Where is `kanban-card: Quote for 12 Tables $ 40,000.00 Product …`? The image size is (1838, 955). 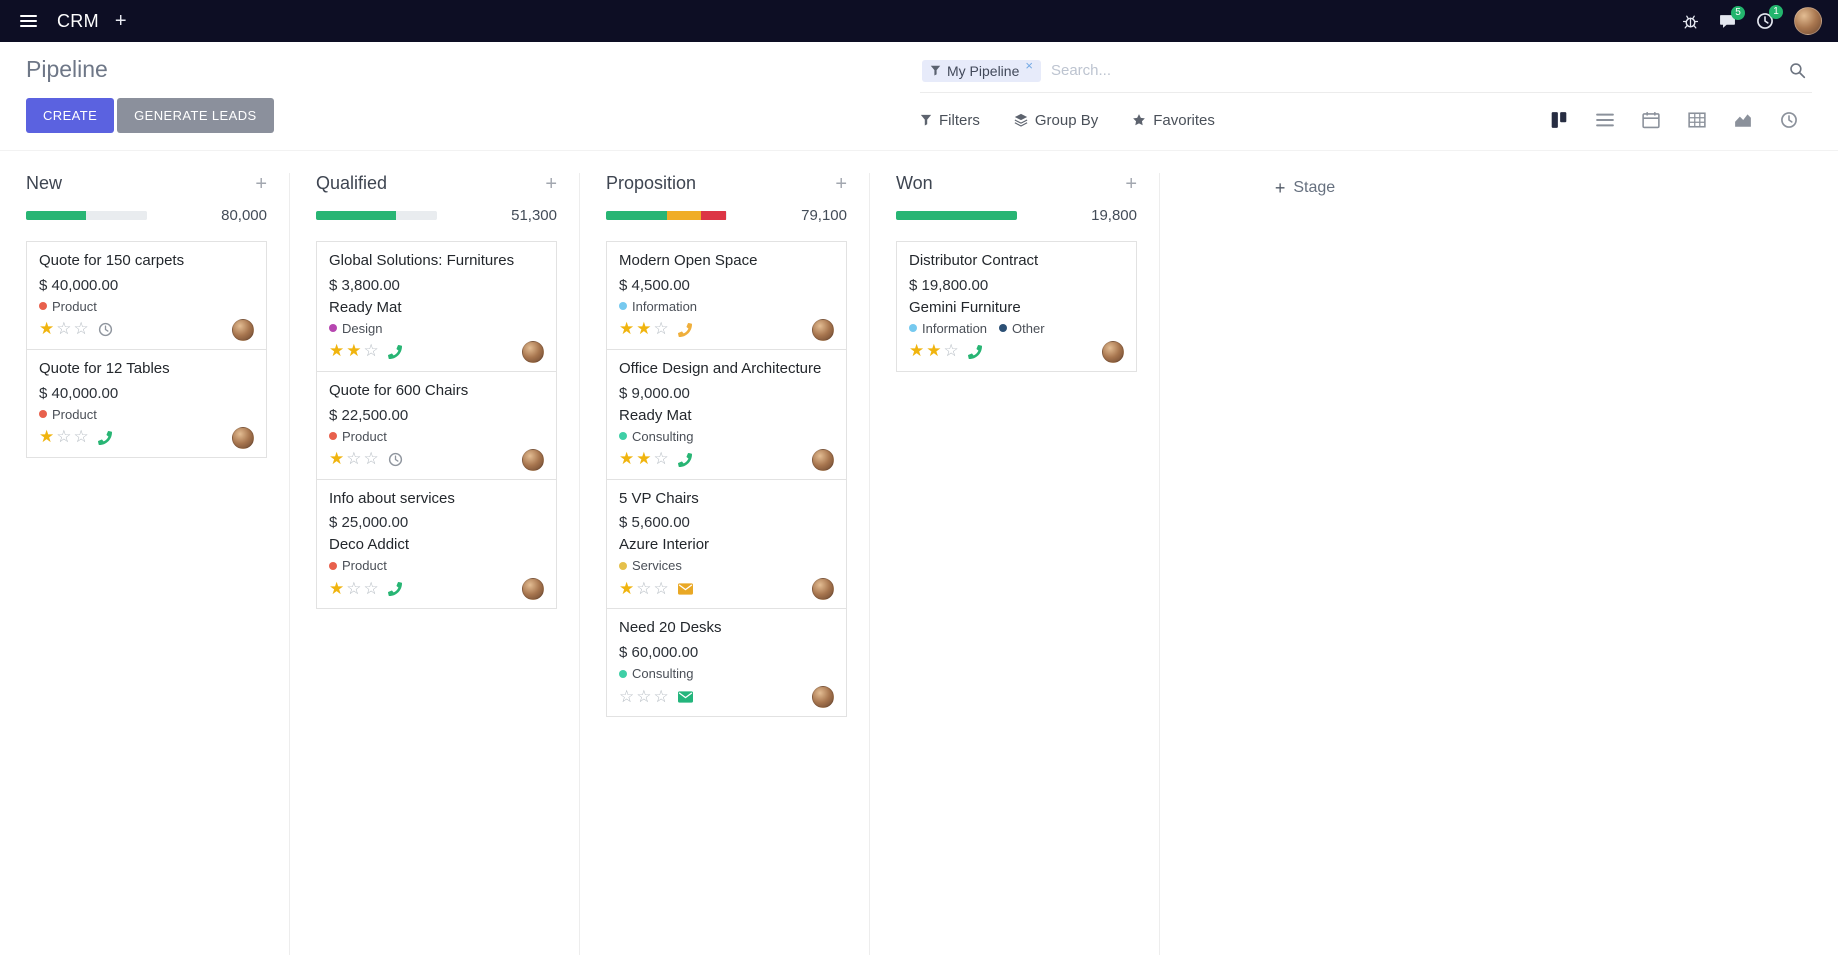
kanban-card: Quote for 12 Tables $ 40,000.00 Product … is located at coordinates (146, 403).